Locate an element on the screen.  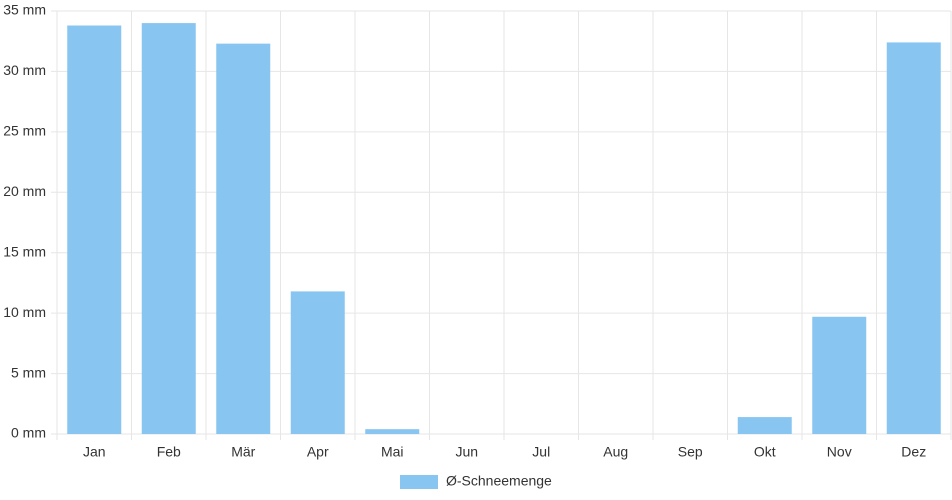
x-tick-label: Nov is located at coordinates (839, 452).